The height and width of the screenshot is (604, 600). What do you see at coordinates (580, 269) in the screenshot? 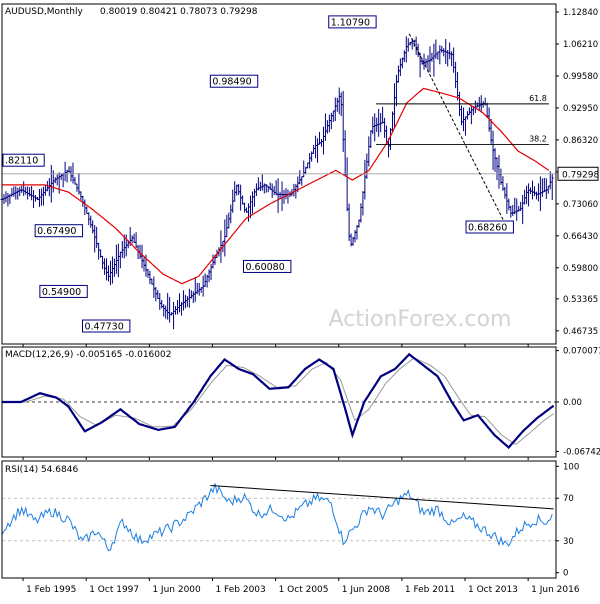
I see `y-tick-label: 0.59800` at bounding box center [580, 269].